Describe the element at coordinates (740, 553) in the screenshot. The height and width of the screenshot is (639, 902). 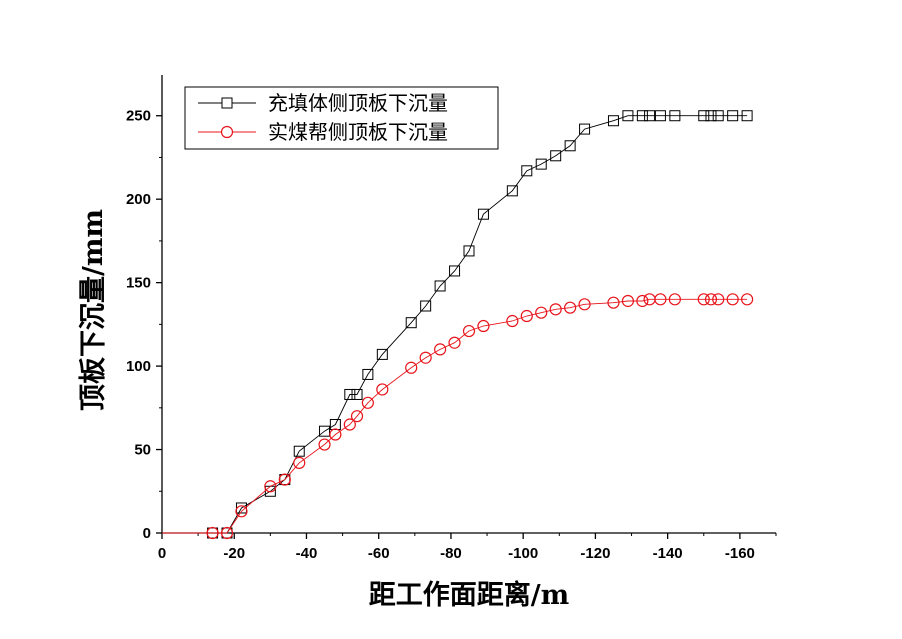
I see `x-tick-label: -160` at that location.